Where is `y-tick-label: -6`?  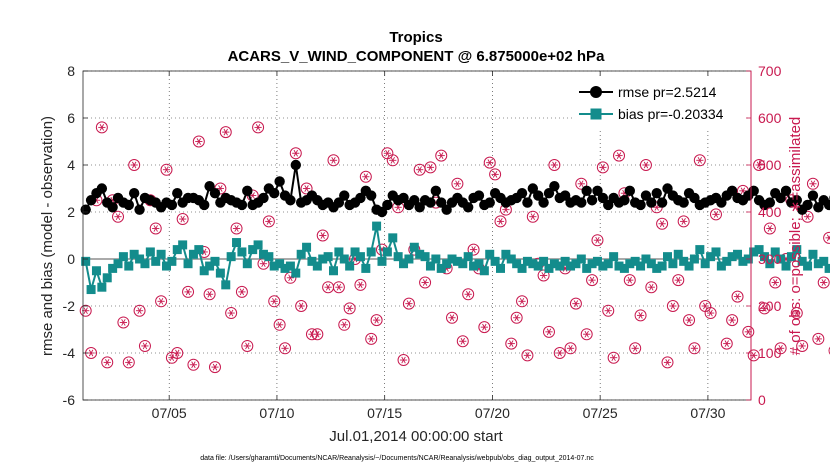
y-tick-label: -6 is located at coordinates (69, 400).